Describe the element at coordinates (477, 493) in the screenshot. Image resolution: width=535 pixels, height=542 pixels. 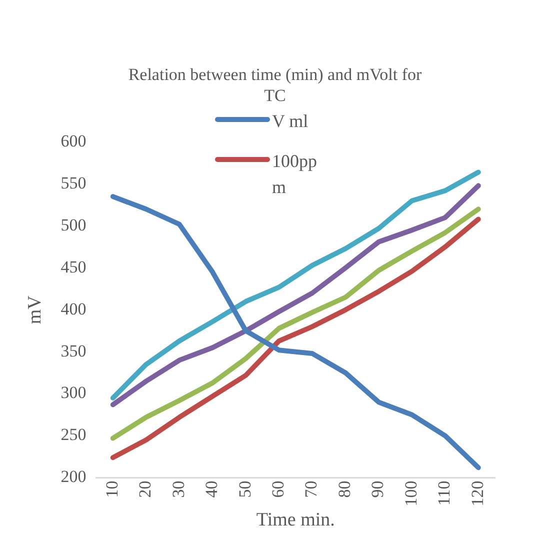
I see `x-tick-label: 120` at that location.